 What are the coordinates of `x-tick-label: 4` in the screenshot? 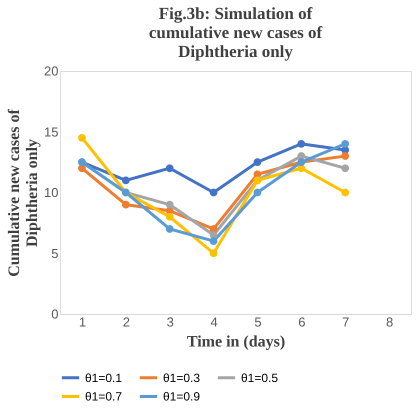 It's located at (214, 322).